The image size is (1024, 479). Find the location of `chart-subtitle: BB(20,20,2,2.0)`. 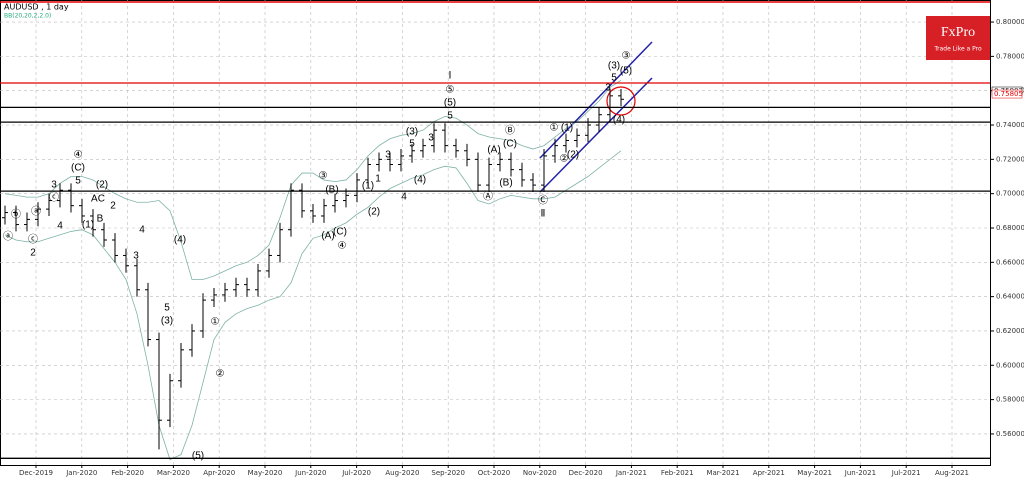

chart-subtitle: BB(20,20,2,2.0) is located at coordinates (27, 16).